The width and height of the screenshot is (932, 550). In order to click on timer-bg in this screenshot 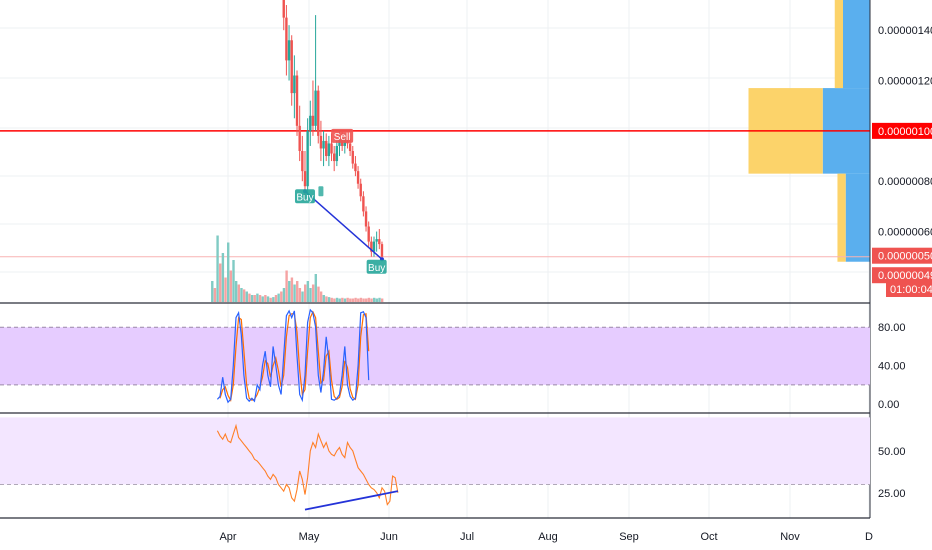, I will do `click(909, 289)`.